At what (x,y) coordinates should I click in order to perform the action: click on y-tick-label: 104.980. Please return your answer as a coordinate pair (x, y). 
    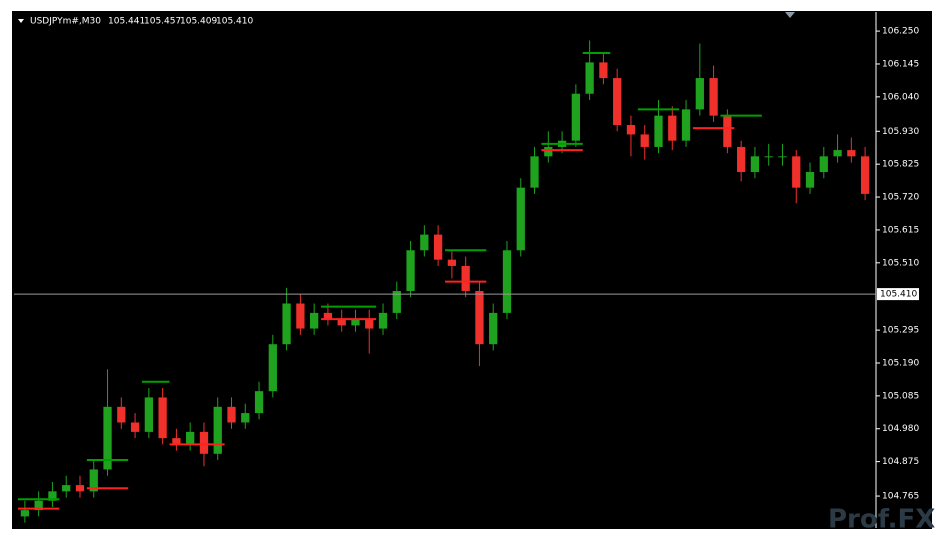
    Looking at the image, I should click on (900, 429).